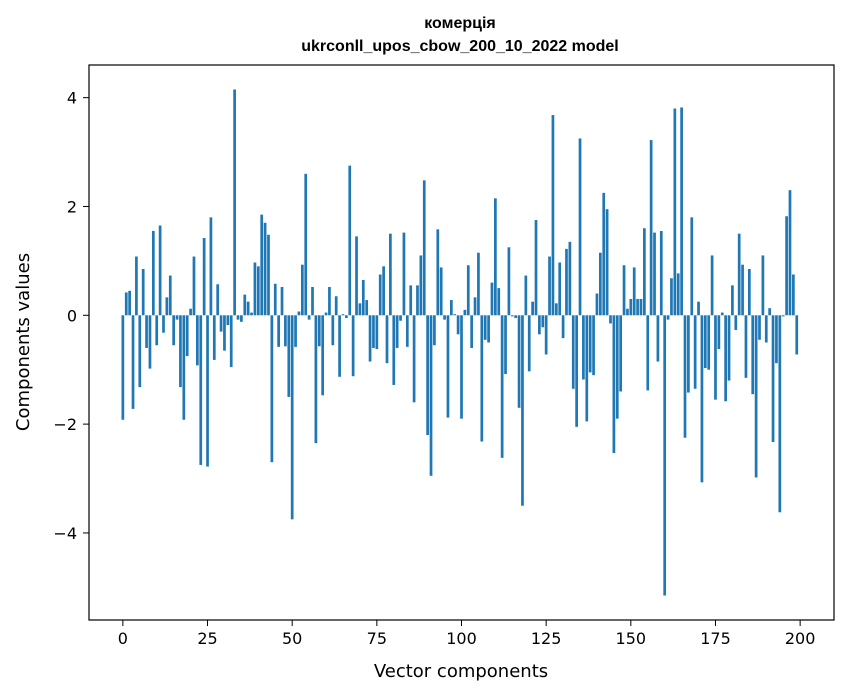 This screenshot has width=847, height=696. Describe the element at coordinates (292, 638) in the screenshot. I see `x-tick-label: 50` at that location.